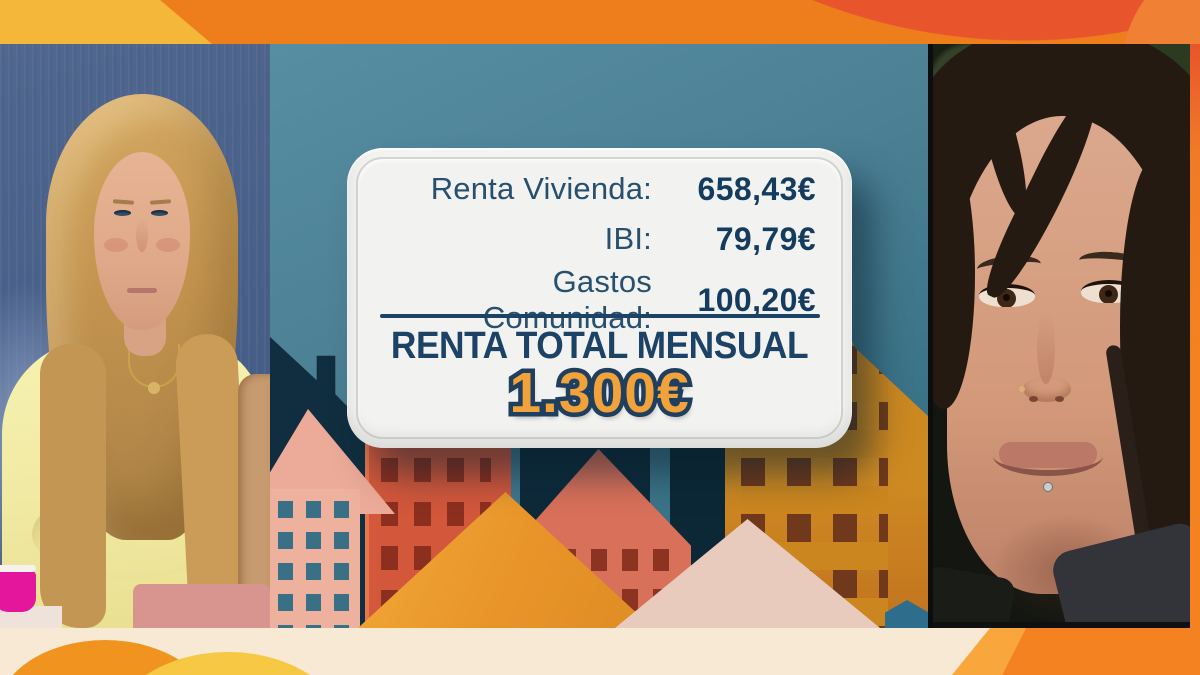 This screenshot has height=675, width=1200. What do you see at coordinates (142, 235) in the screenshot?
I see `presenter-nose` at bounding box center [142, 235].